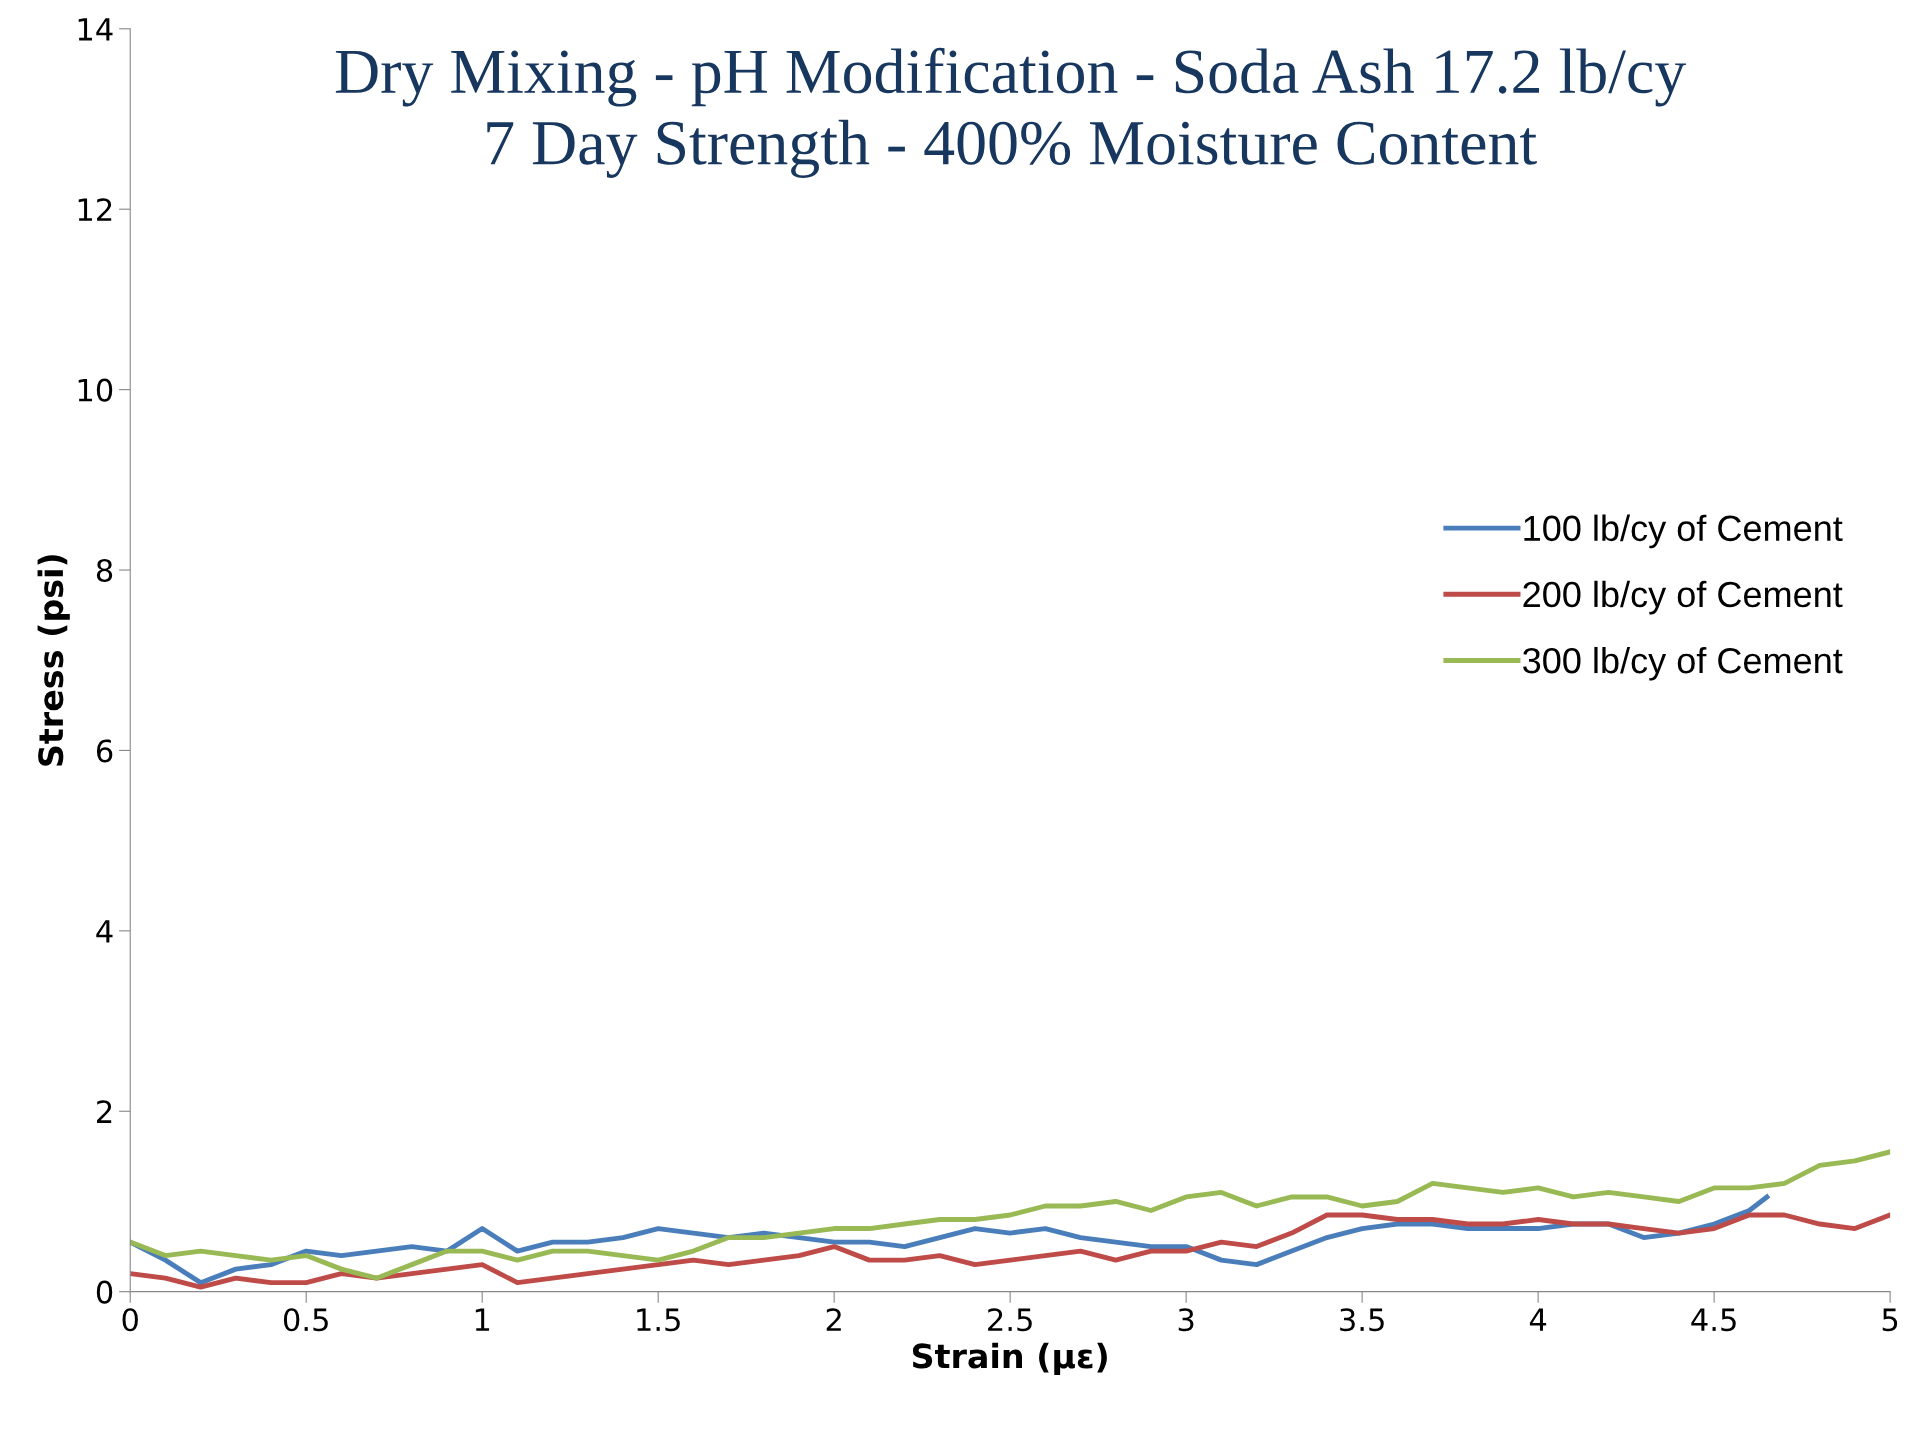 Image resolution: width=1915 pixels, height=1440 pixels. Describe the element at coordinates (104, 931) in the screenshot. I see `y-tick-label: 4` at that location.